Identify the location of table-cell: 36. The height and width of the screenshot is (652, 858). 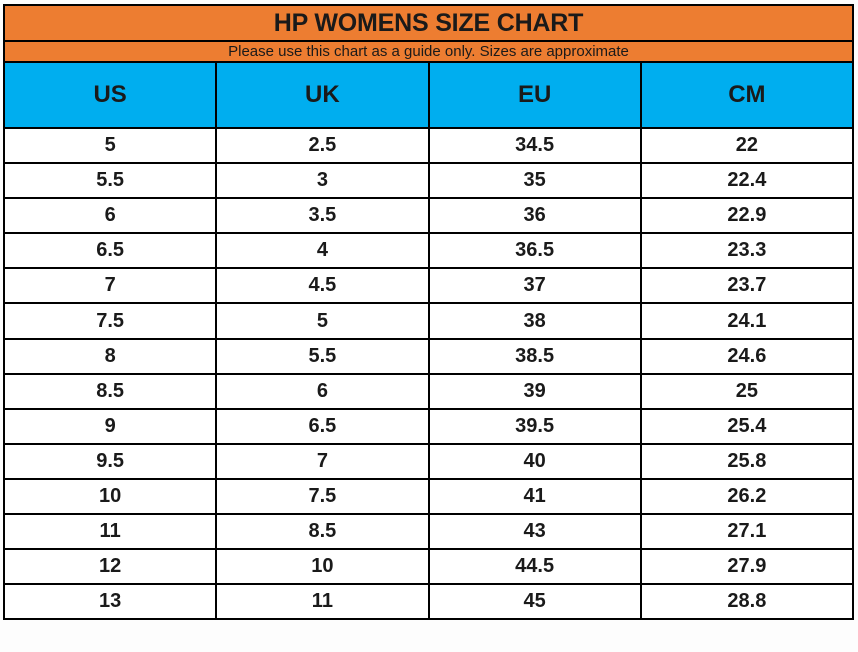
(534, 216).